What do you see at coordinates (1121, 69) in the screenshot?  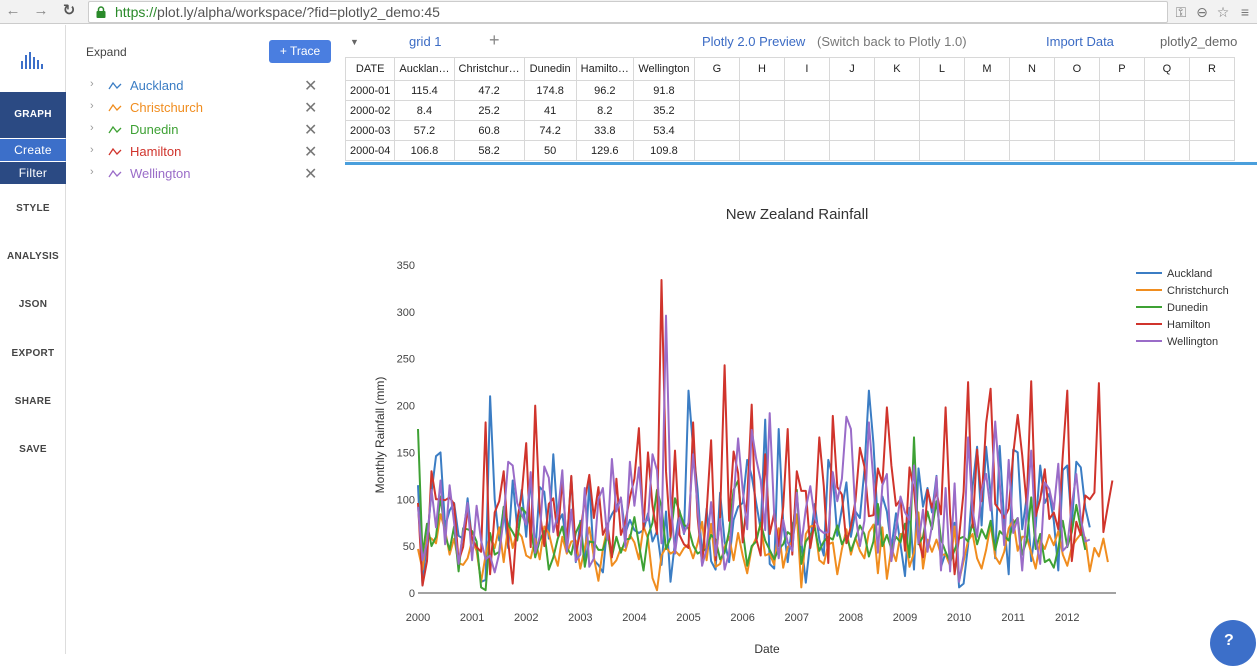 I see `column-header: P` at bounding box center [1121, 69].